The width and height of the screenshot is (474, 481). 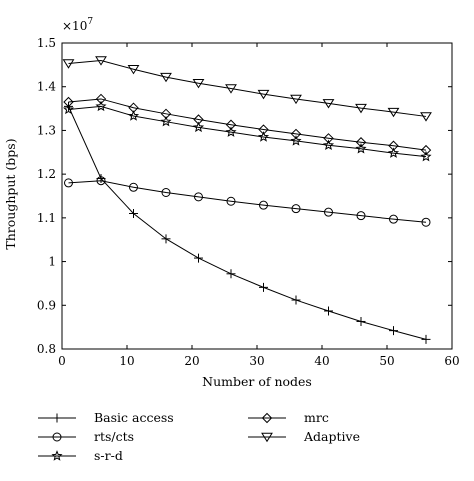 What do you see at coordinates (46, 43) in the screenshot?
I see `y-tick-label: 1.5` at bounding box center [46, 43].